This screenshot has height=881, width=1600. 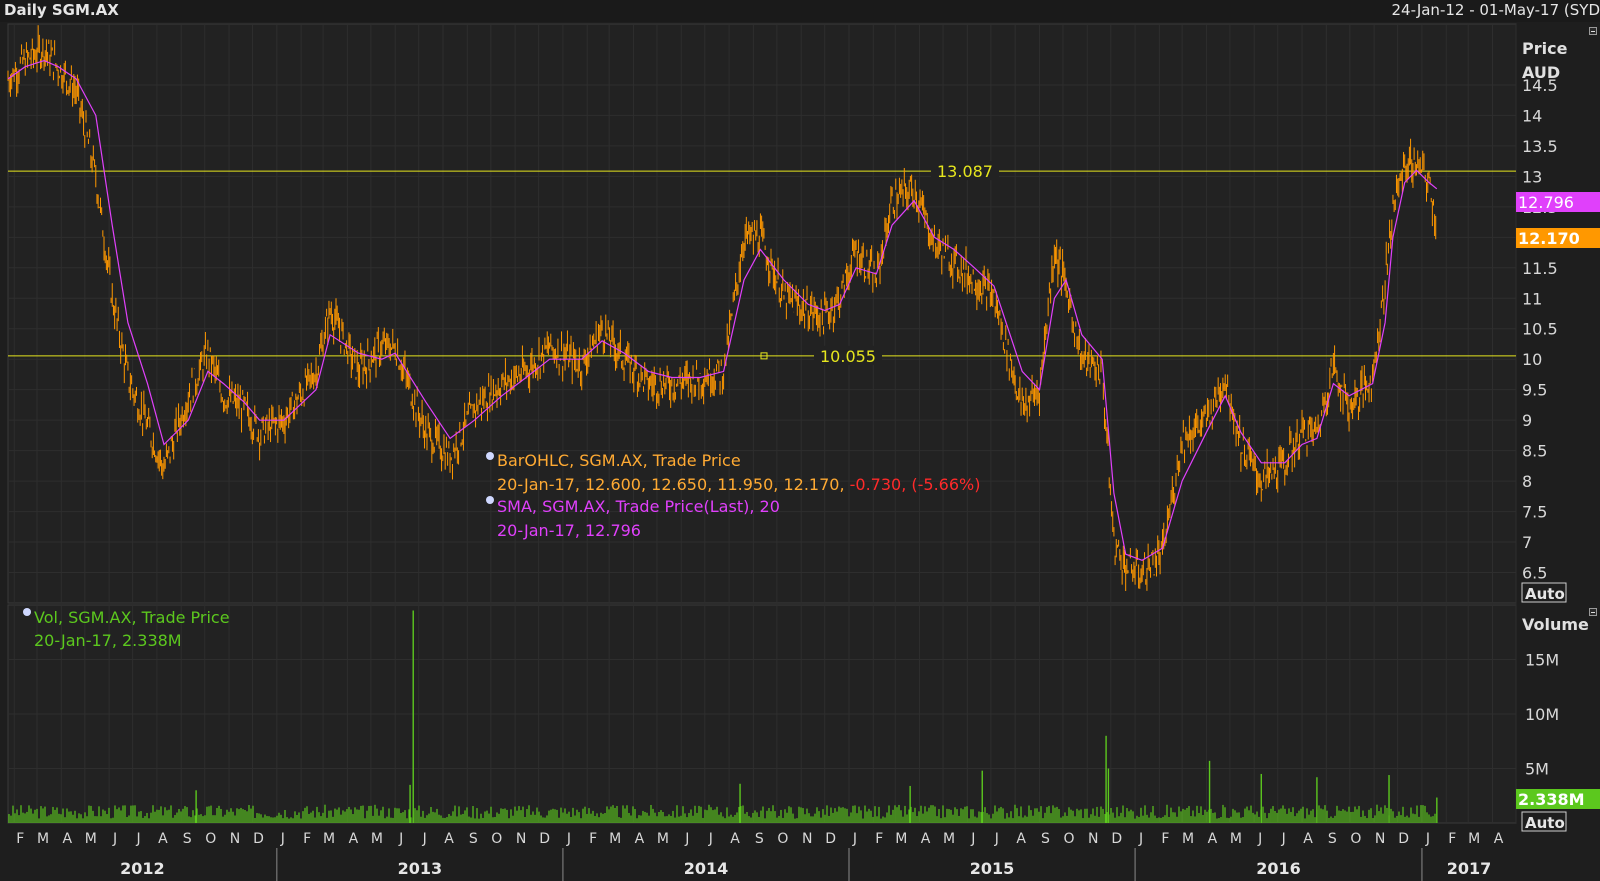 I want to click on close-value-tag-bg, so click(x=1558, y=238).